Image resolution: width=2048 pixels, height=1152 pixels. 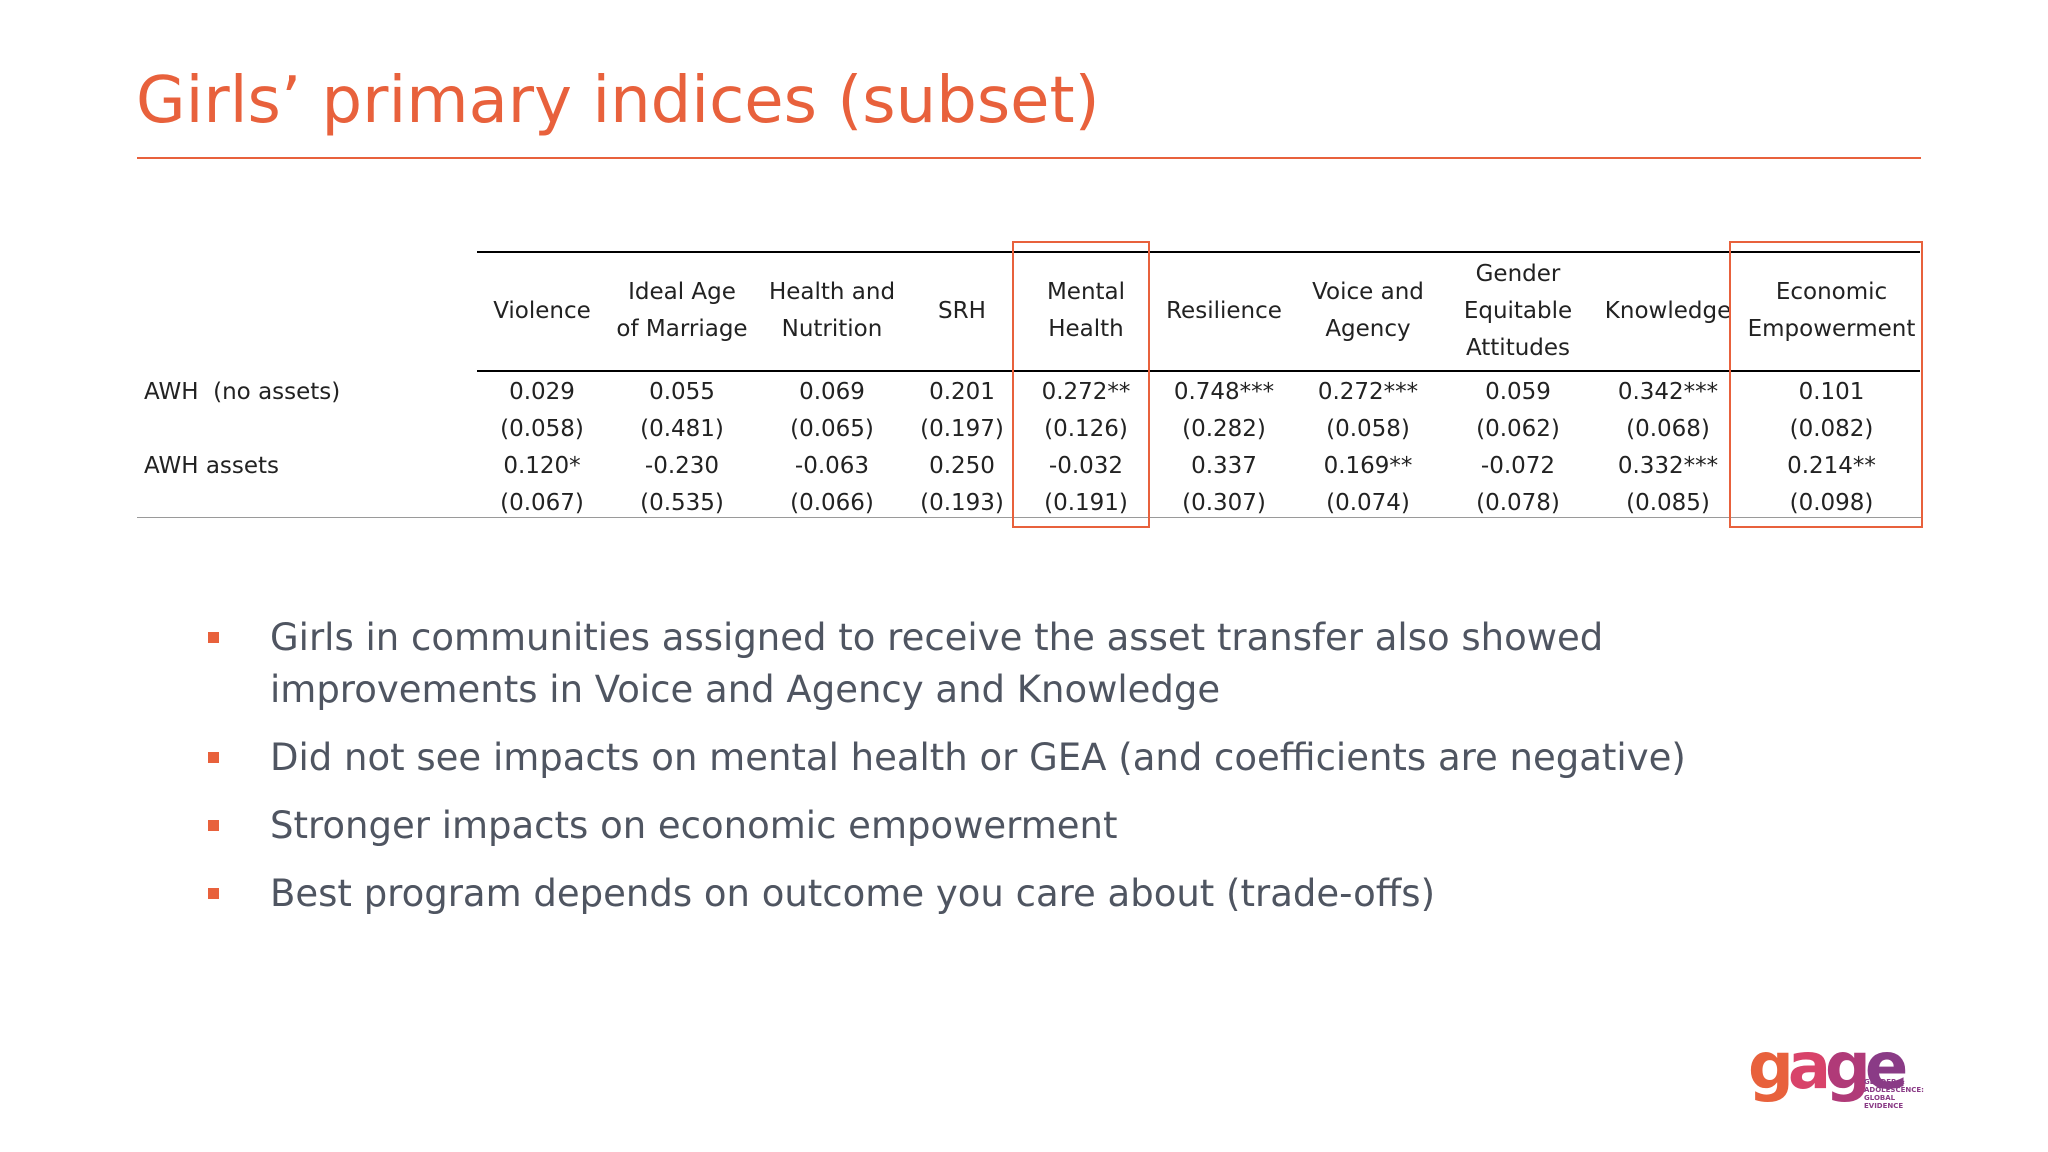 What do you see at coordinates (1224, 310) in the screenshot?
I see `col-header-resilience: Resilience` at bounding box center [1224, 310].